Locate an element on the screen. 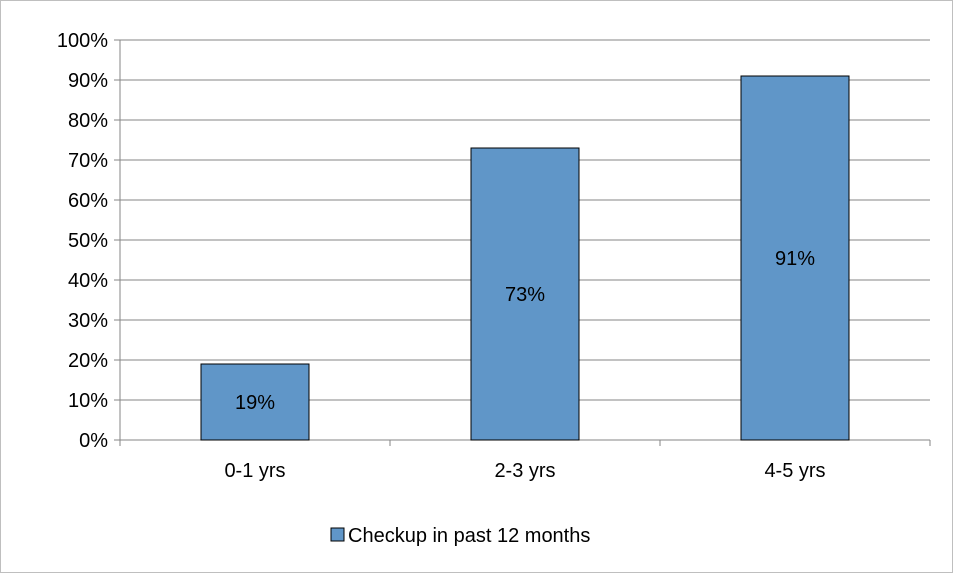 The image size is (954, 574). y-tick-label: 80% is located at coordinates (88, 121).